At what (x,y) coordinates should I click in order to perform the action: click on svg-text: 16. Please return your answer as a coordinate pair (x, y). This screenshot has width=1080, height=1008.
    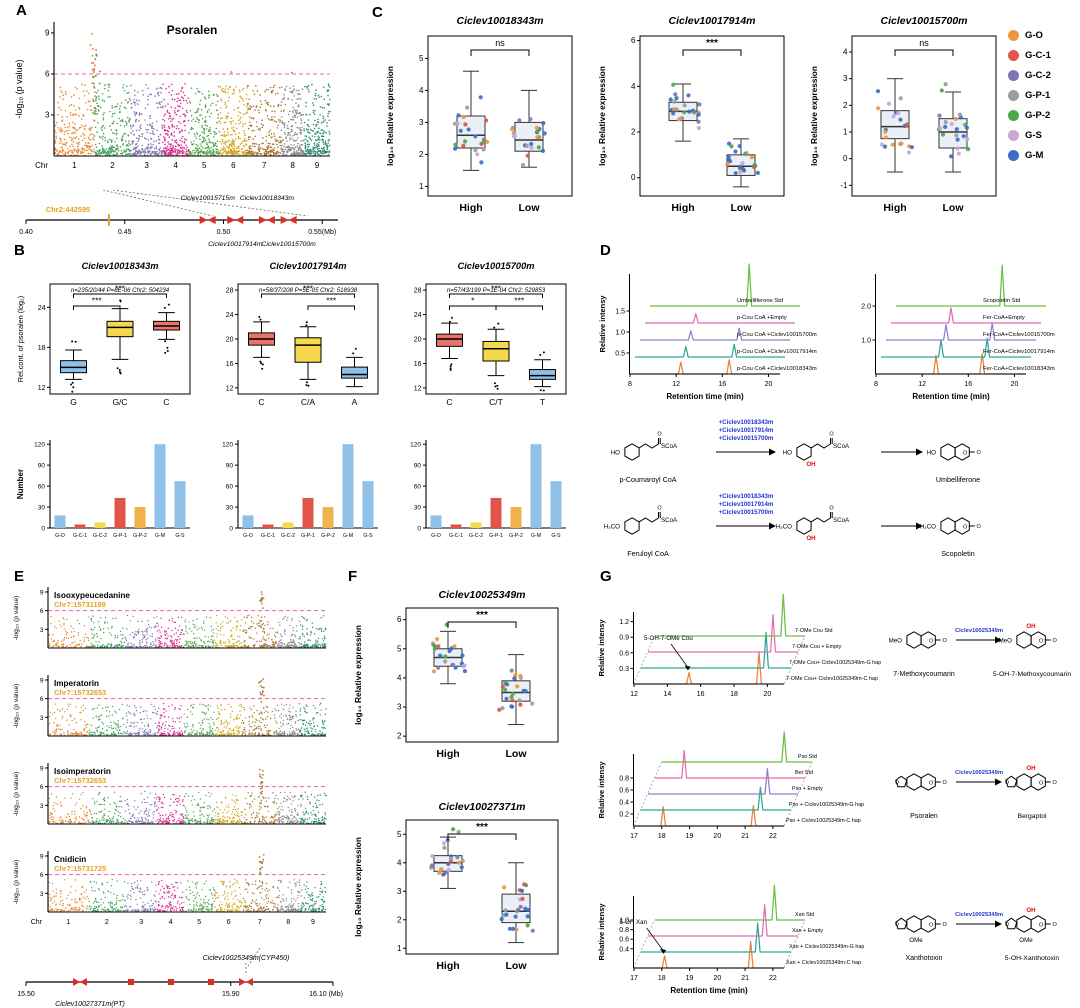
    Looking at the image, I should click on (968, 384).